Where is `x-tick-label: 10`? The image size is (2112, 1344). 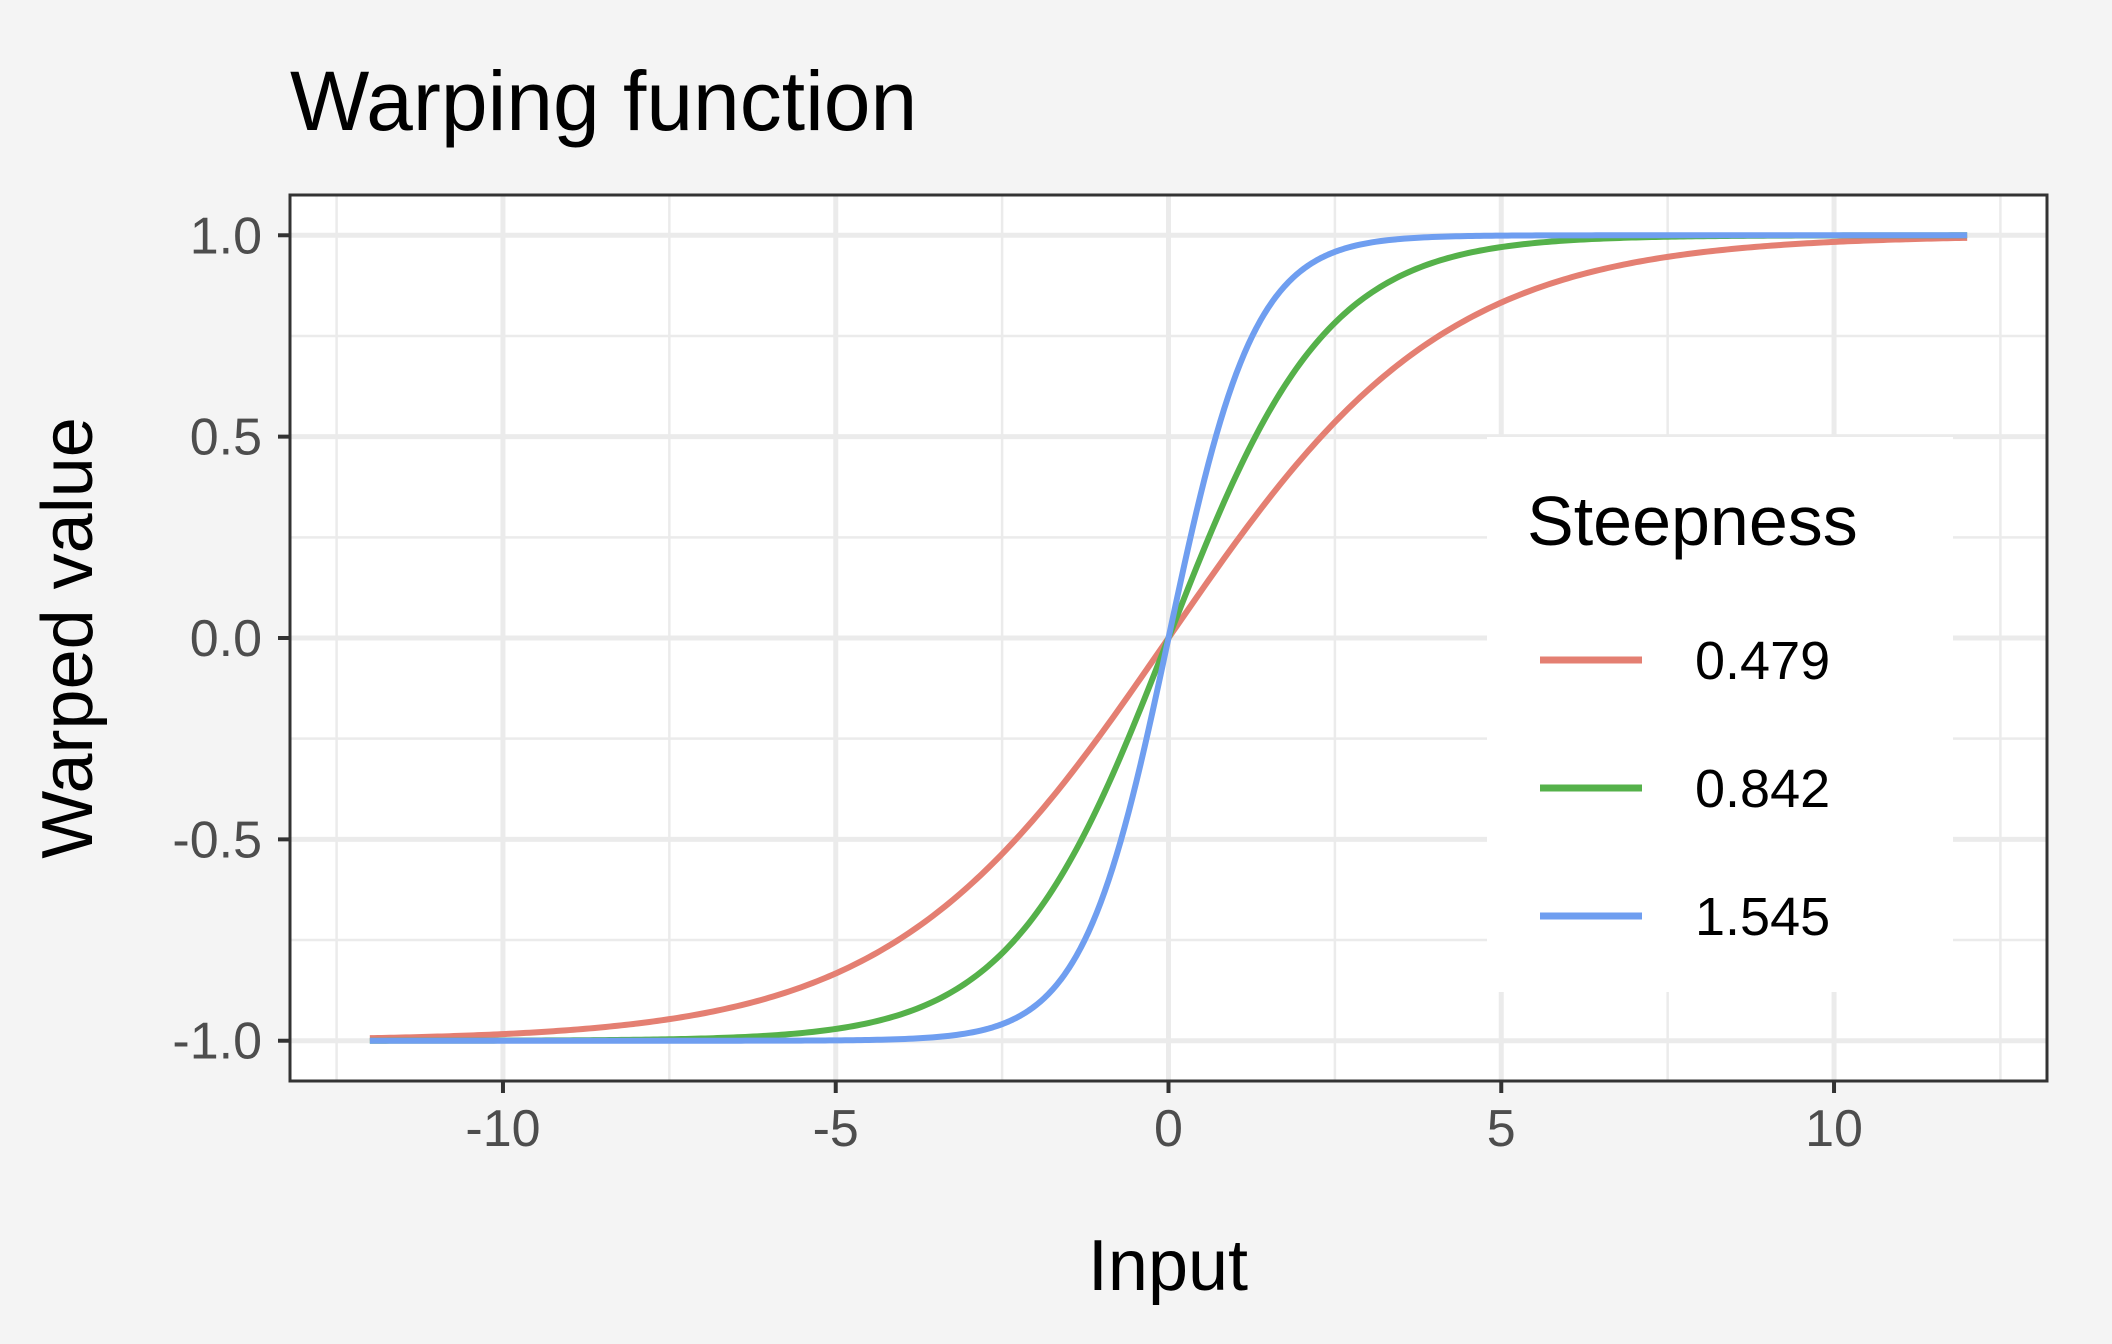
x-tick-label: 10 is located at coordinates (1834, 1129).